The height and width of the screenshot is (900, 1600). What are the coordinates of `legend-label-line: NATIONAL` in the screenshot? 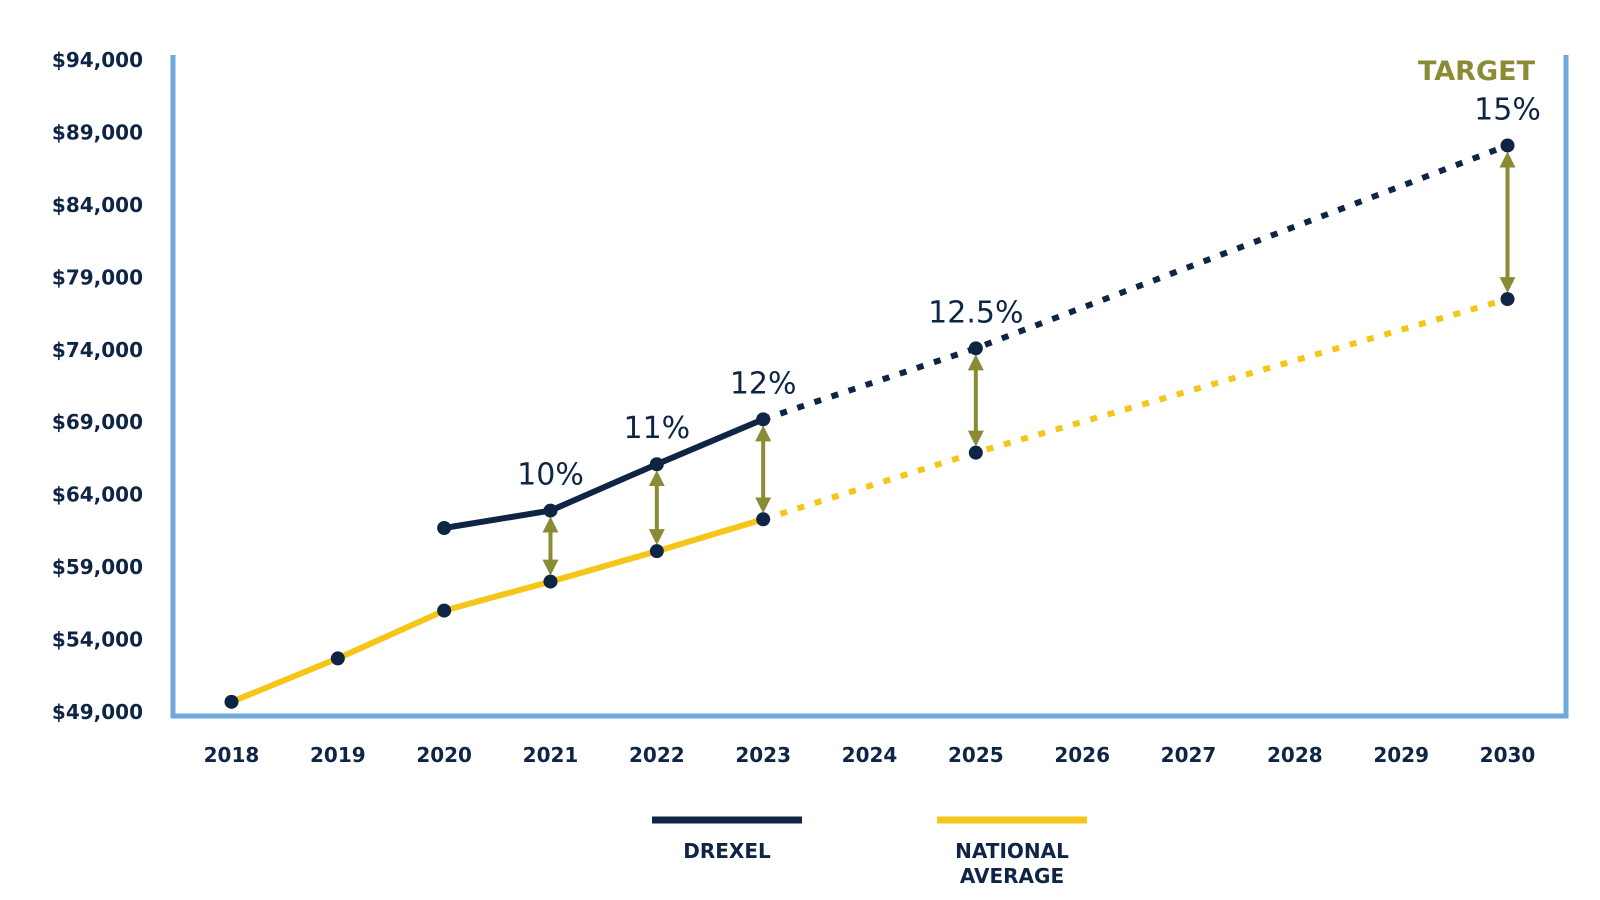 It's located at (1012, 851).